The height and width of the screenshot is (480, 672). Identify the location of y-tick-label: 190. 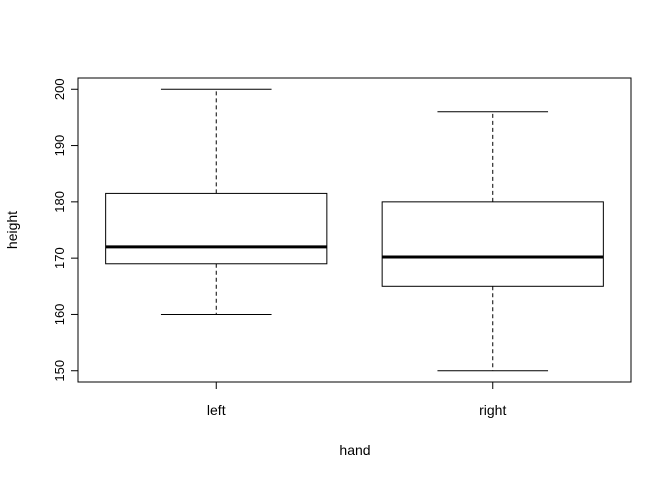
(59, 146).